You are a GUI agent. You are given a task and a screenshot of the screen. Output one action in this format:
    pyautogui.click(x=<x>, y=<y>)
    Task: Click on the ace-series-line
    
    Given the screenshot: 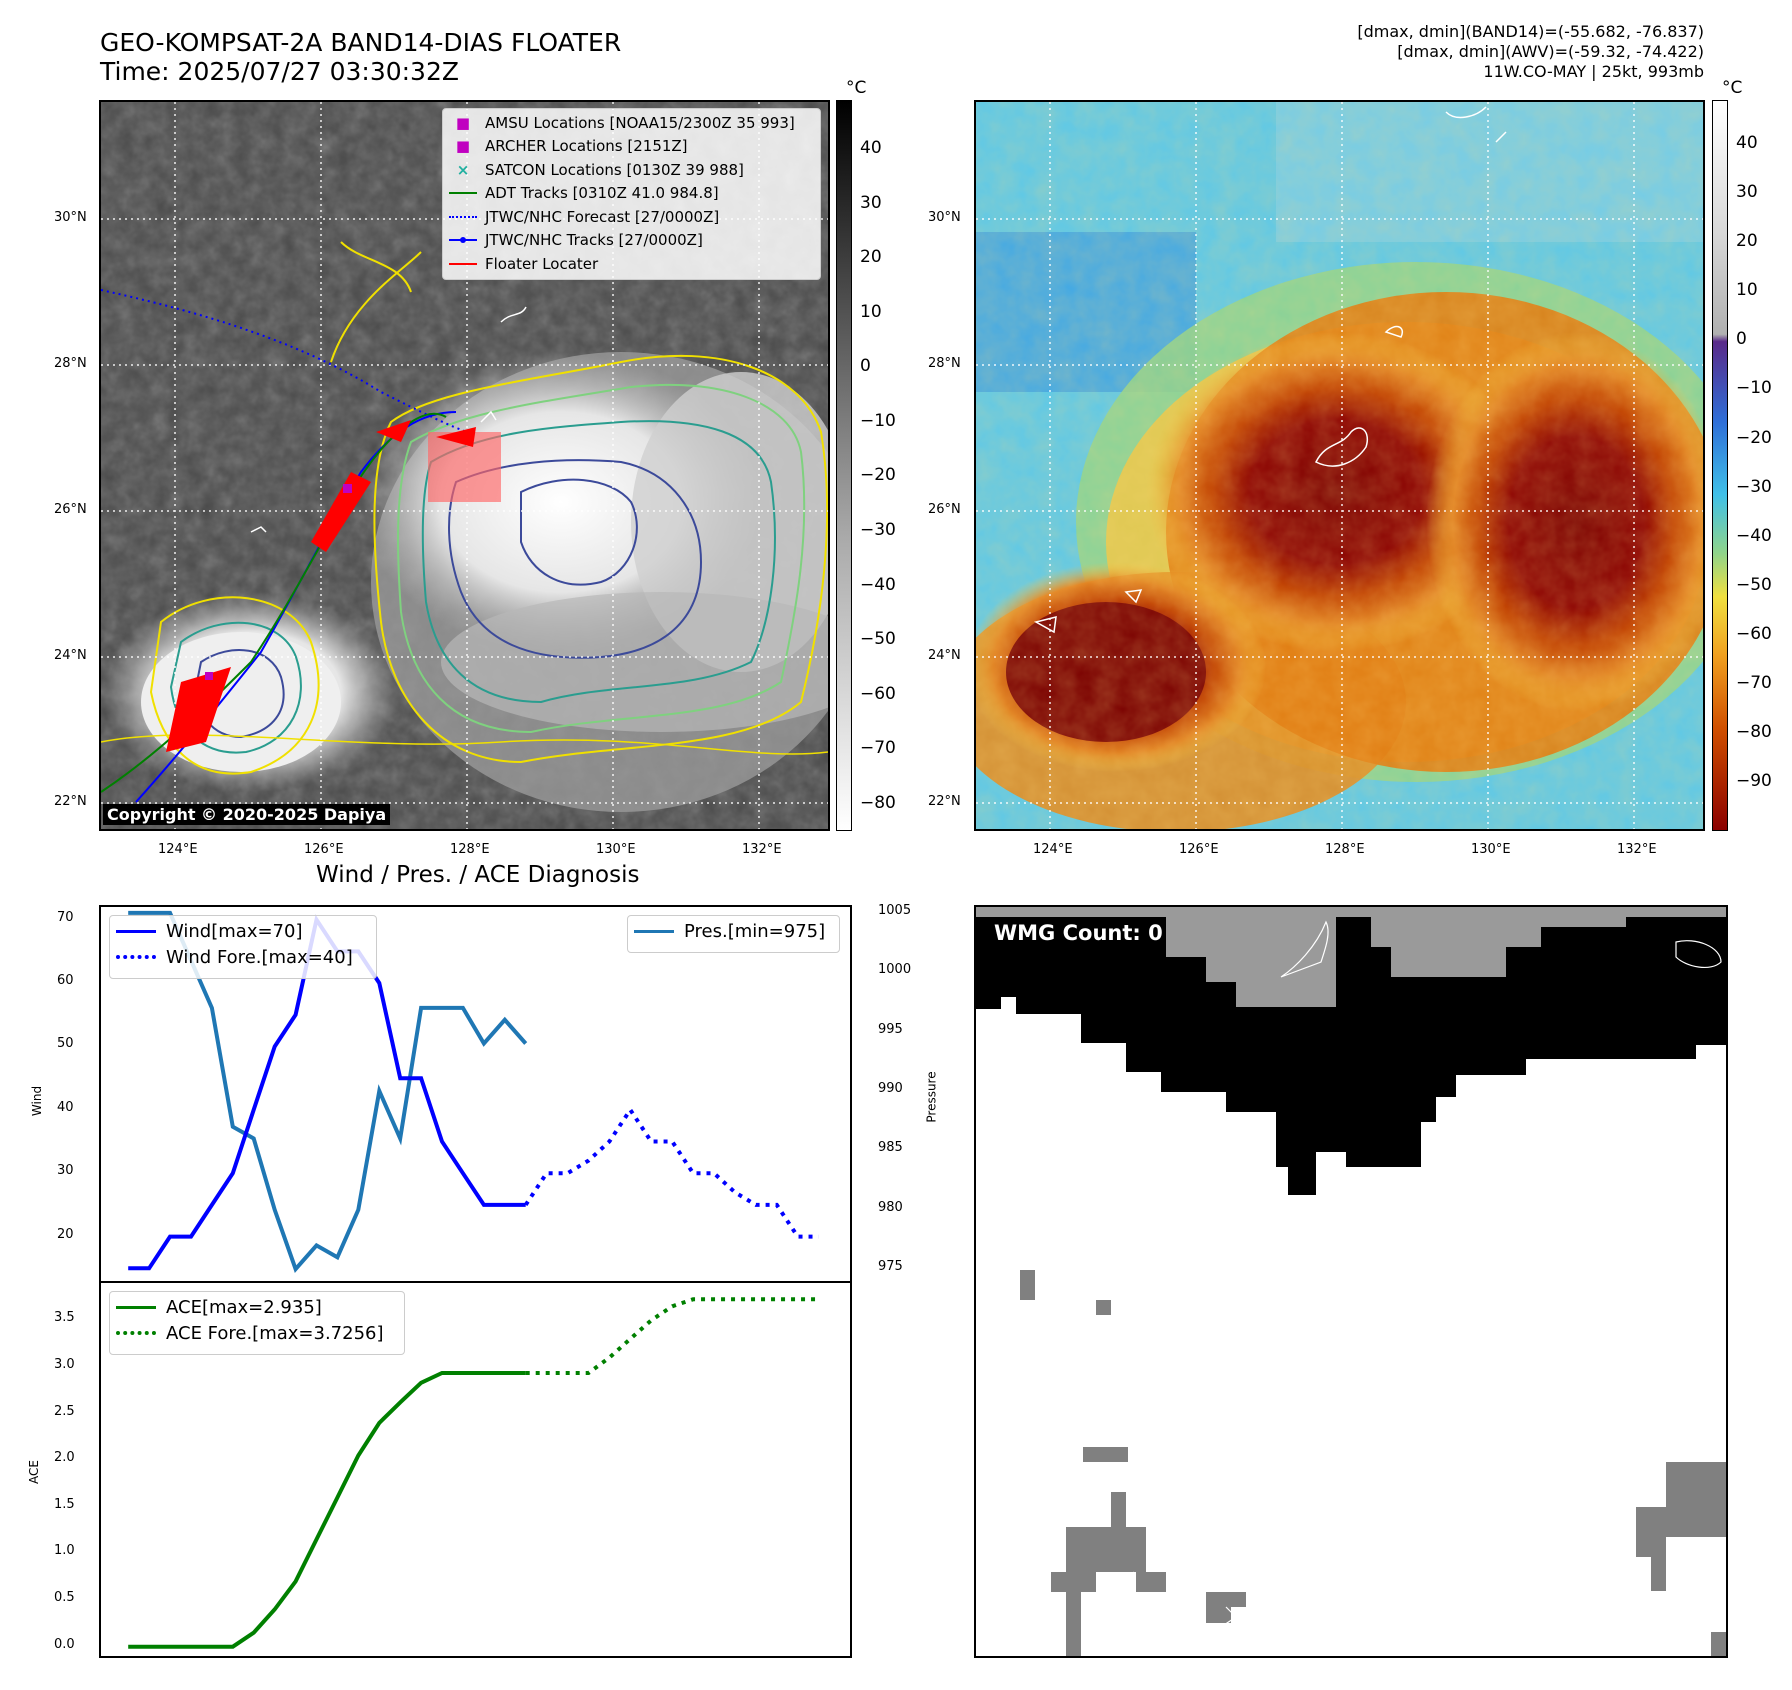 What is the action you would take?
    pyautogui.click(x=327, y=1510)
    